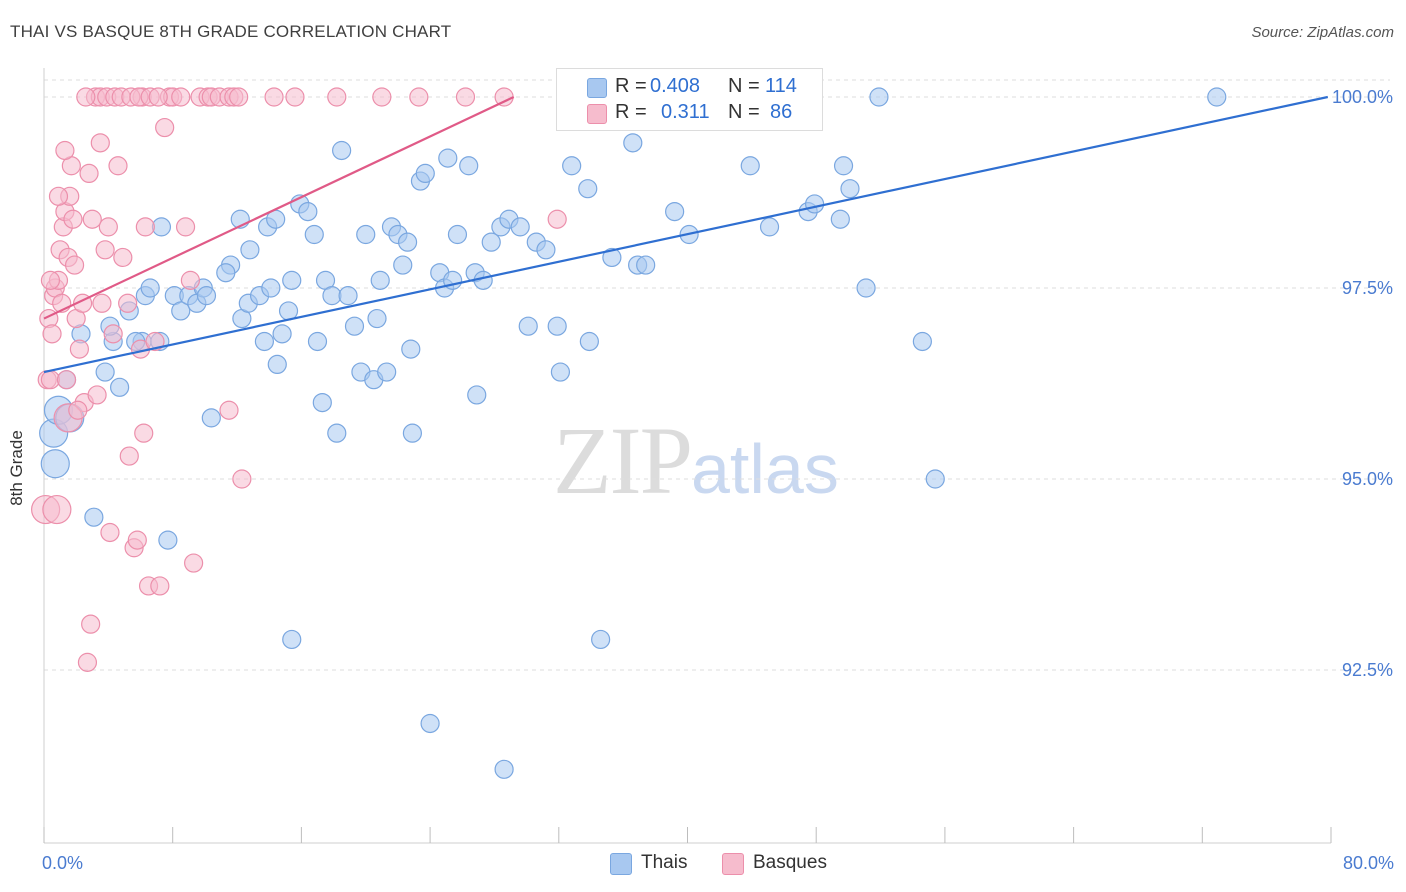 This screenshot has height=892, width=1406. I want to click on series-legend-swatch-basques, so click(733, 864).